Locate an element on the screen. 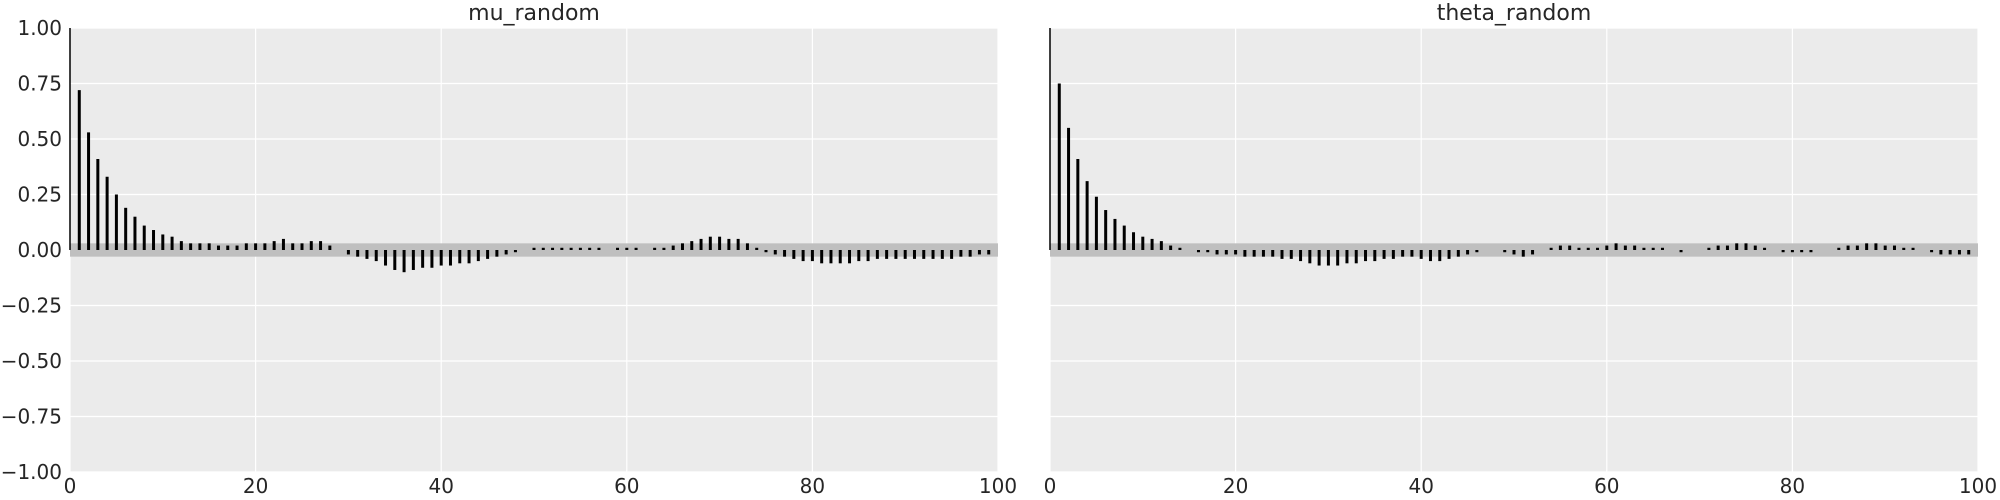 The height and width of the screenshot is (500, 2000). chart-title: mu_random is located at coordinates (534, 13).